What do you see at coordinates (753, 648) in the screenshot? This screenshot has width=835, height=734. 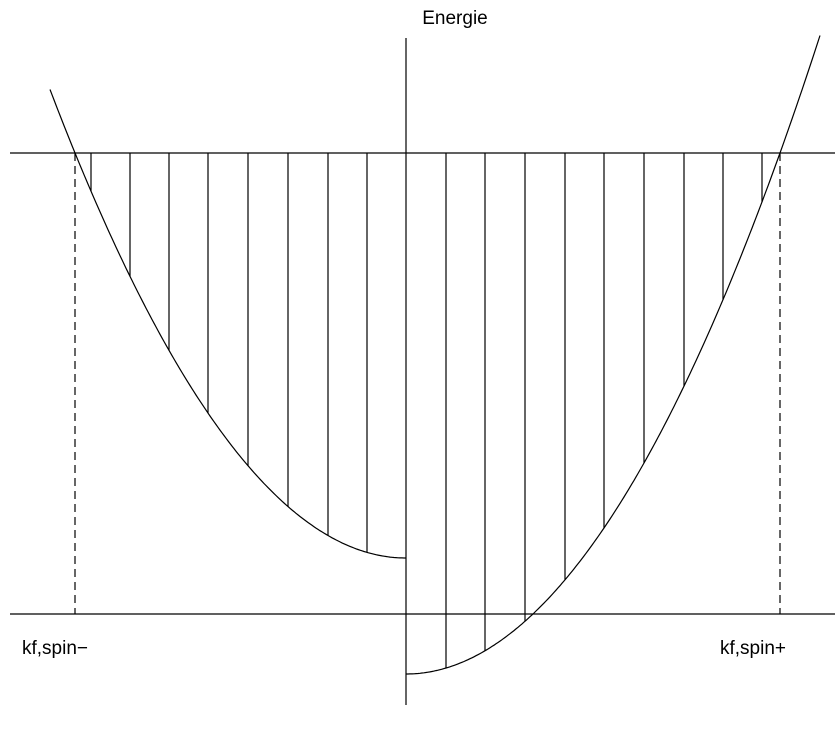 I see `right-label: kf,spin+` at bounding box center [753, 648].